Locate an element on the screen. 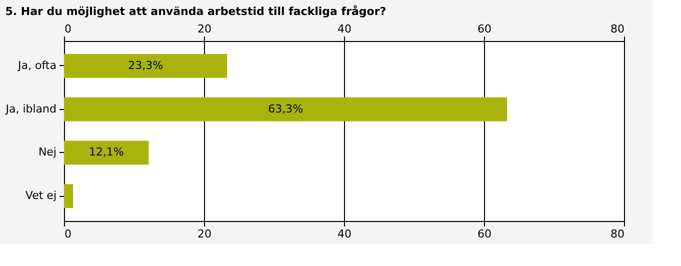 This screenshot has height=266, width=681. x-tick-label: 40 is located at coordinates (345, 29).